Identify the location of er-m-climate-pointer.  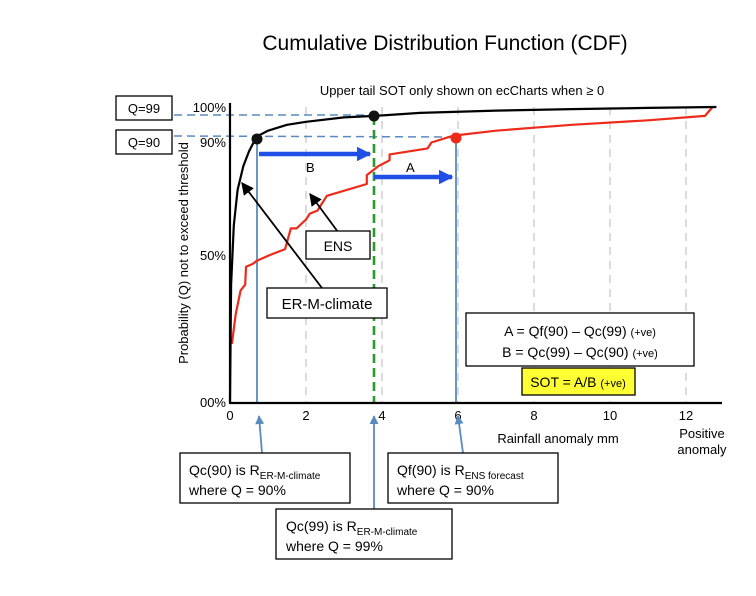
(282, 235).